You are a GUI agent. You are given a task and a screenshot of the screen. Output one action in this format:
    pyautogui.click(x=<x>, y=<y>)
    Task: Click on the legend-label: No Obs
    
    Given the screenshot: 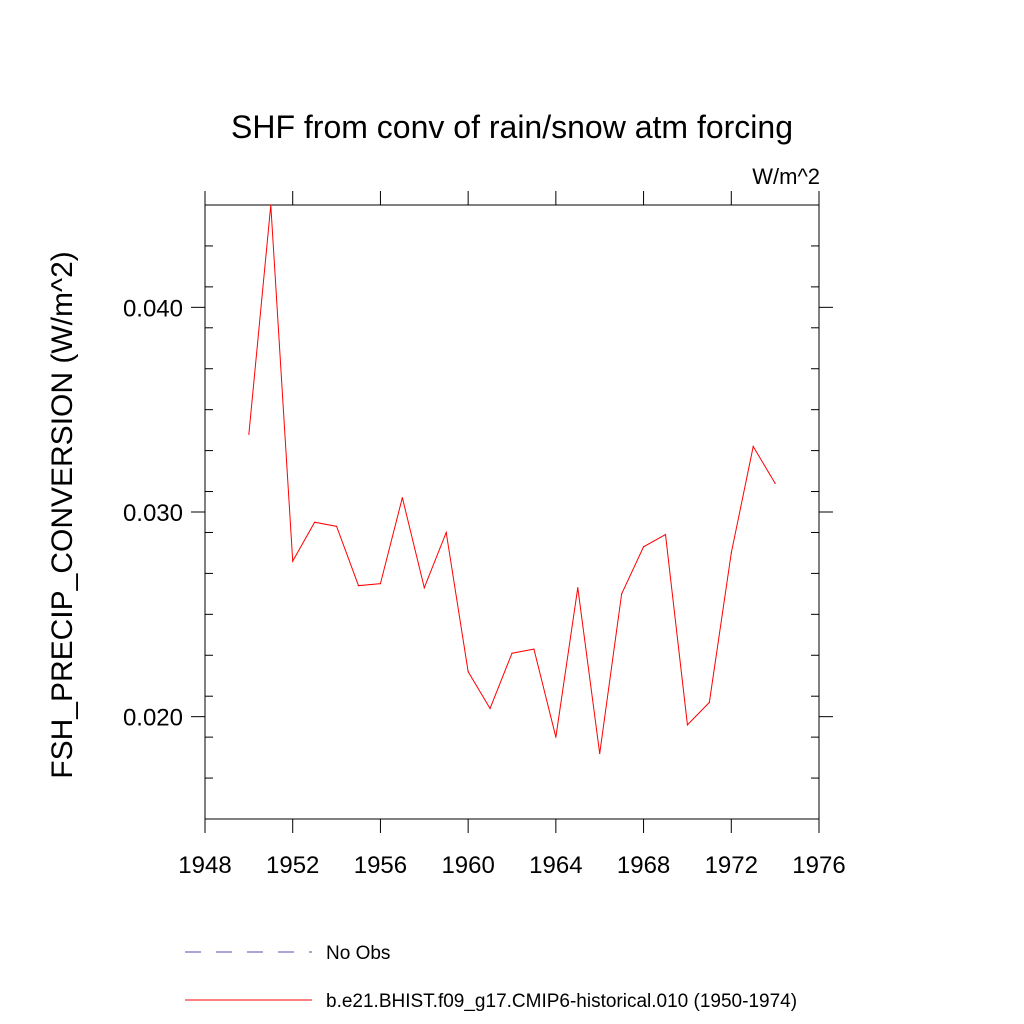 What is the action you would take?
    pyautogui.click(x=358, y=953)
    